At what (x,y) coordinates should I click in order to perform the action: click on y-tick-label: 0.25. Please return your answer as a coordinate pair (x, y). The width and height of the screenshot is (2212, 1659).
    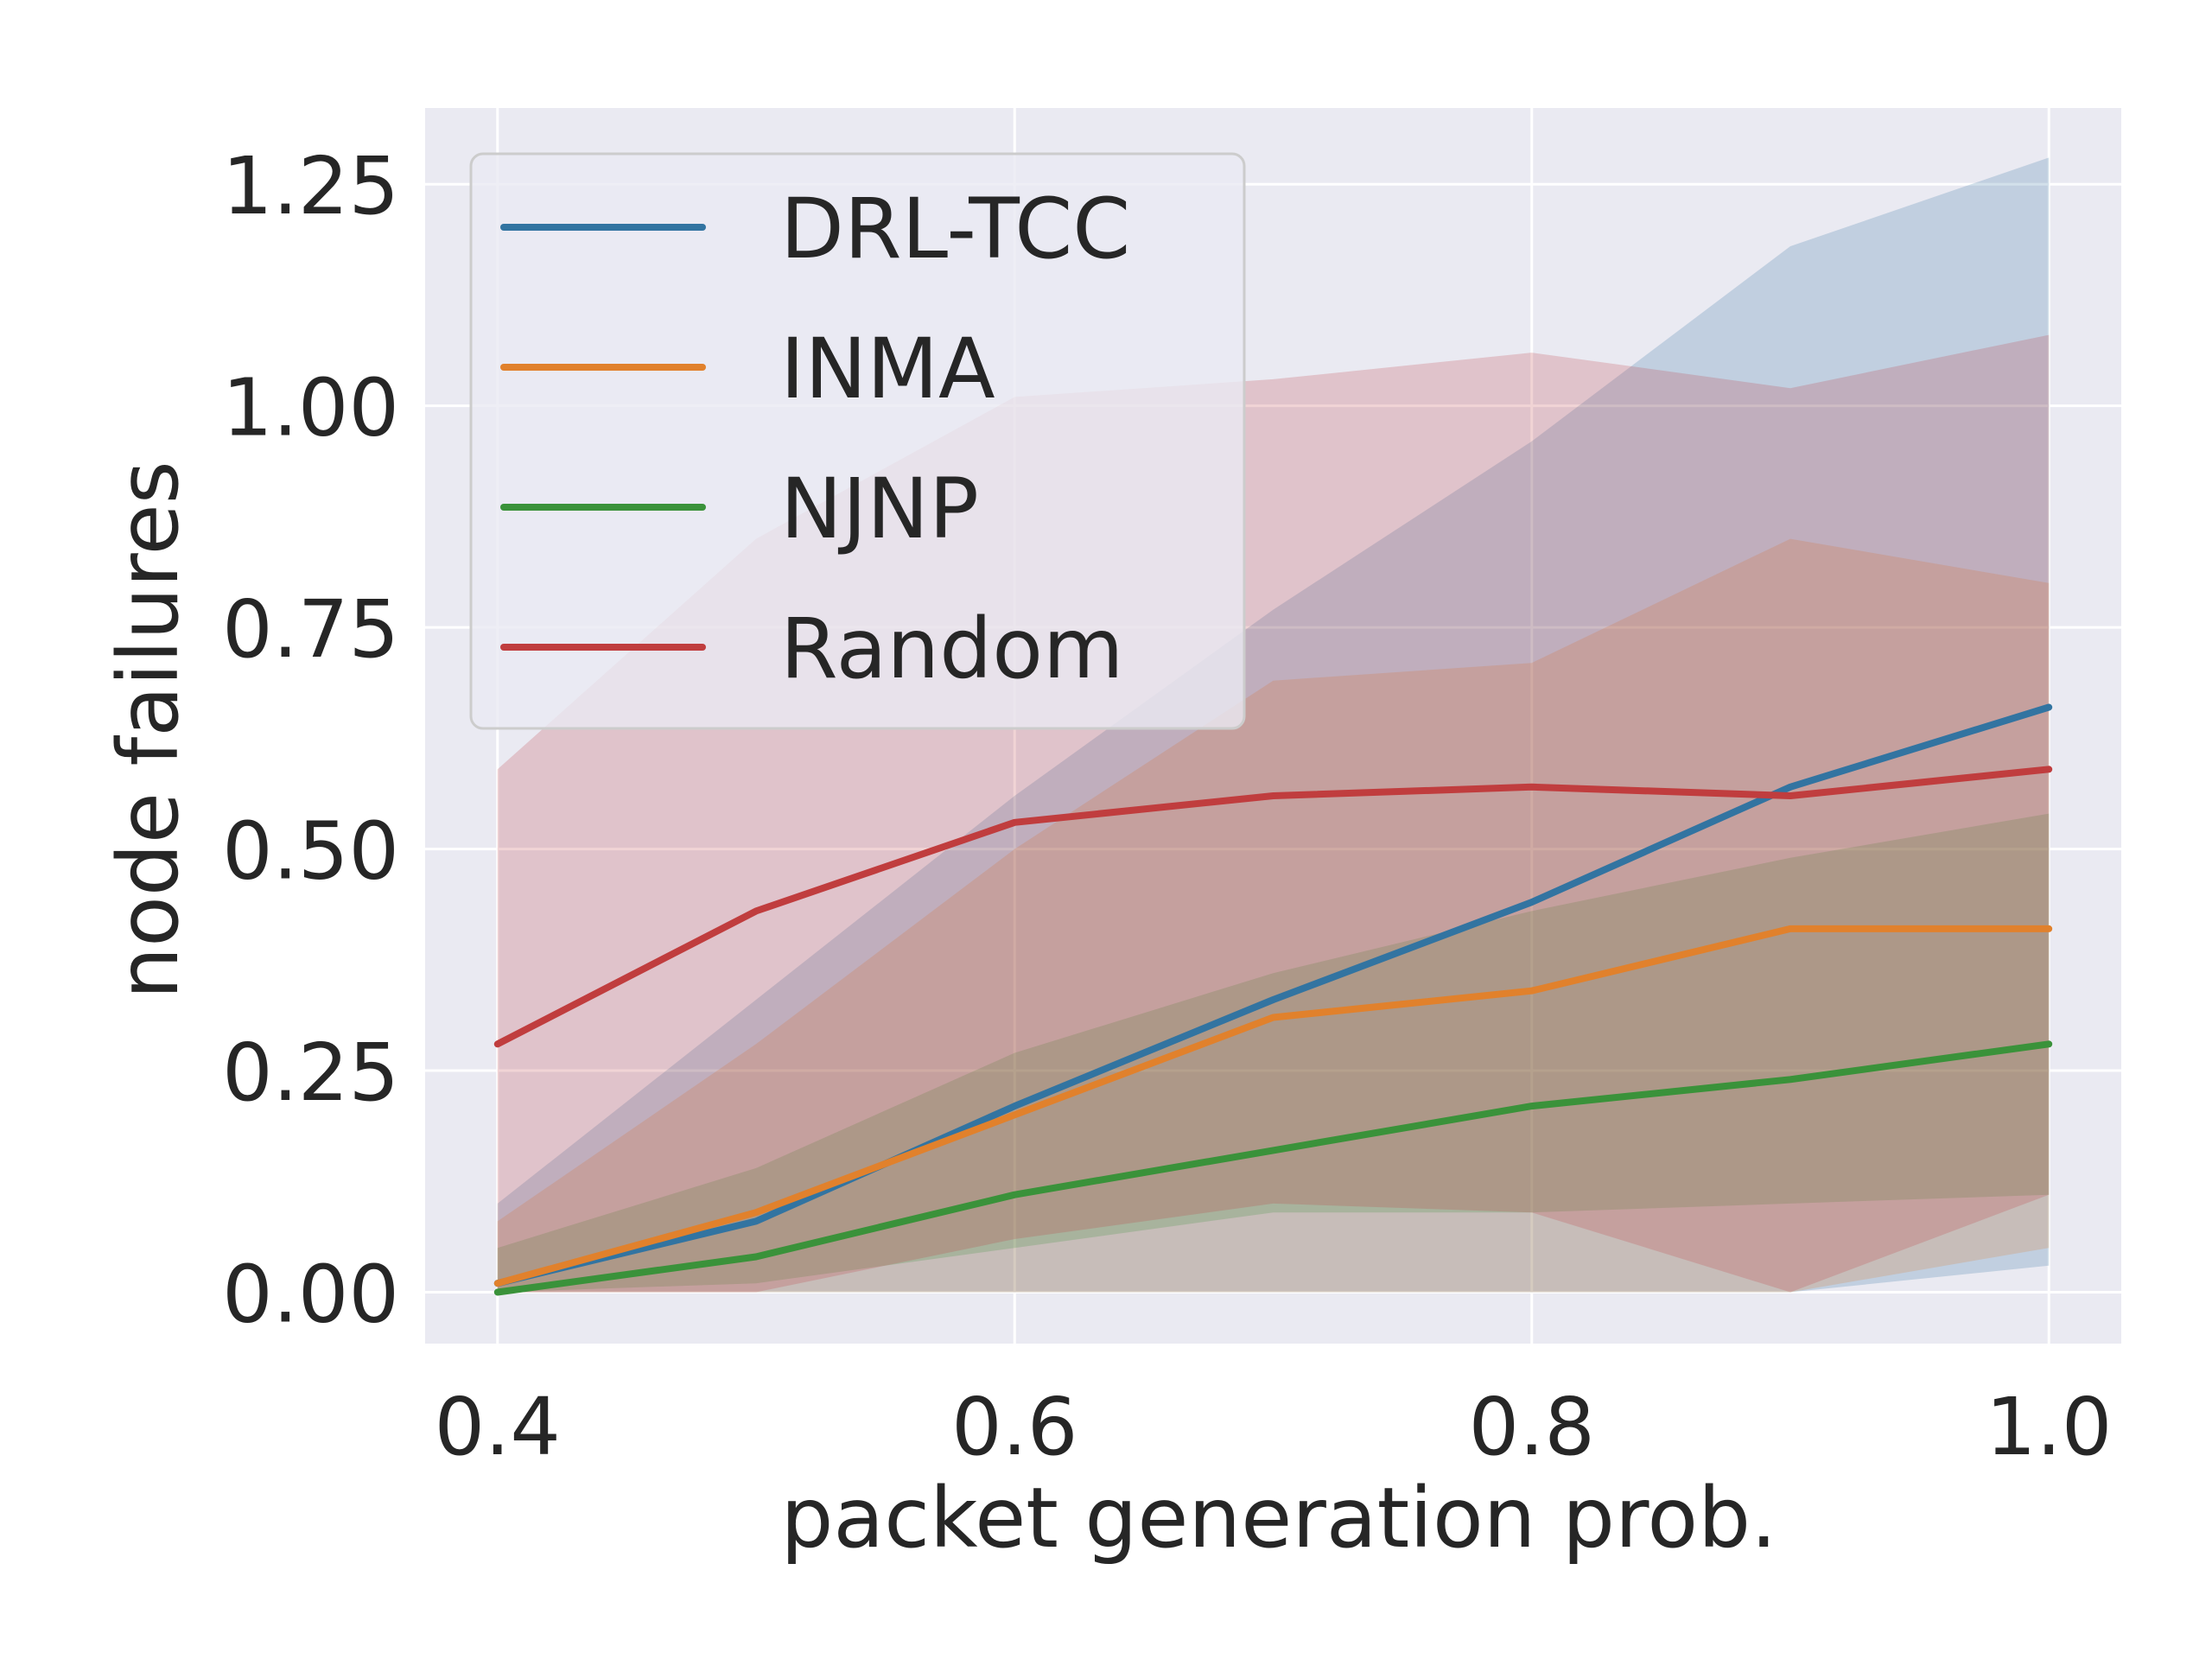
    Looking at the image, I should click on (310, 1073).